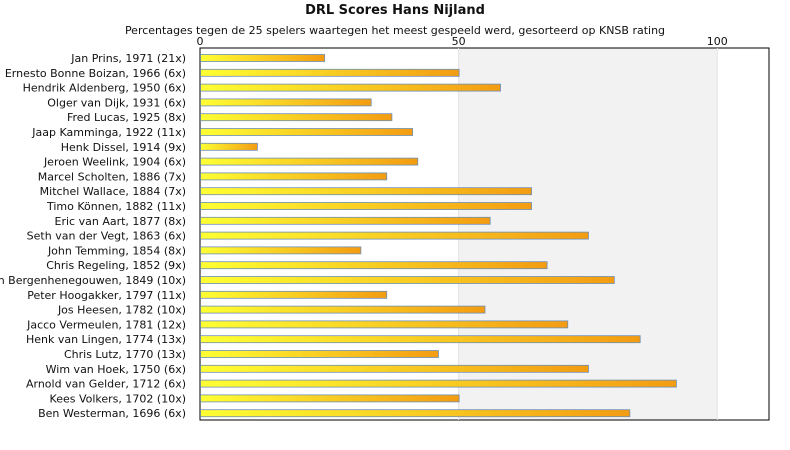 The image size is (790, 450). What do you see at coordinates (126, 117) in the screenshot?
I see `category-label: Fred Lucas, 1925 (8x)` at bounding box center [126, 117].